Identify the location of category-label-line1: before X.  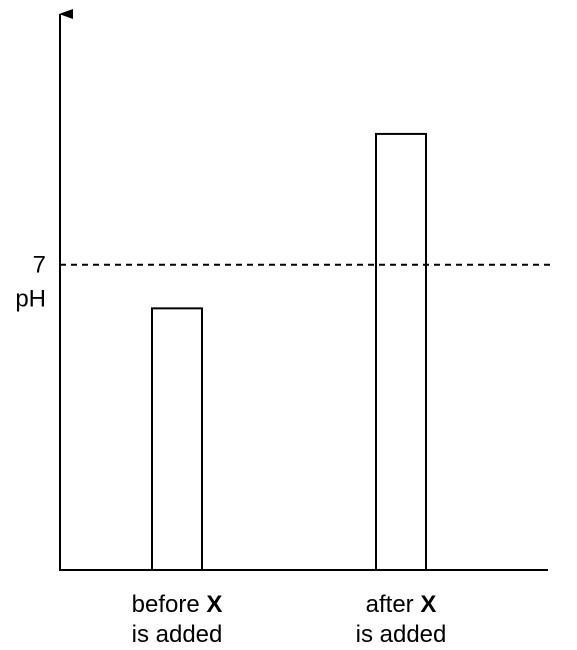
(177, 605).